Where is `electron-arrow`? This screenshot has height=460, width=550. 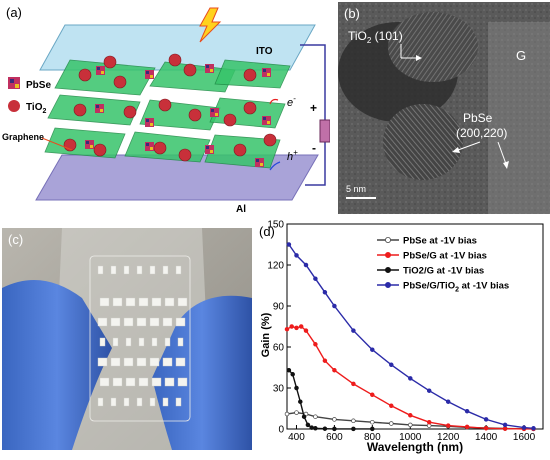 electron-arrow is located at coordinates (274, 101).